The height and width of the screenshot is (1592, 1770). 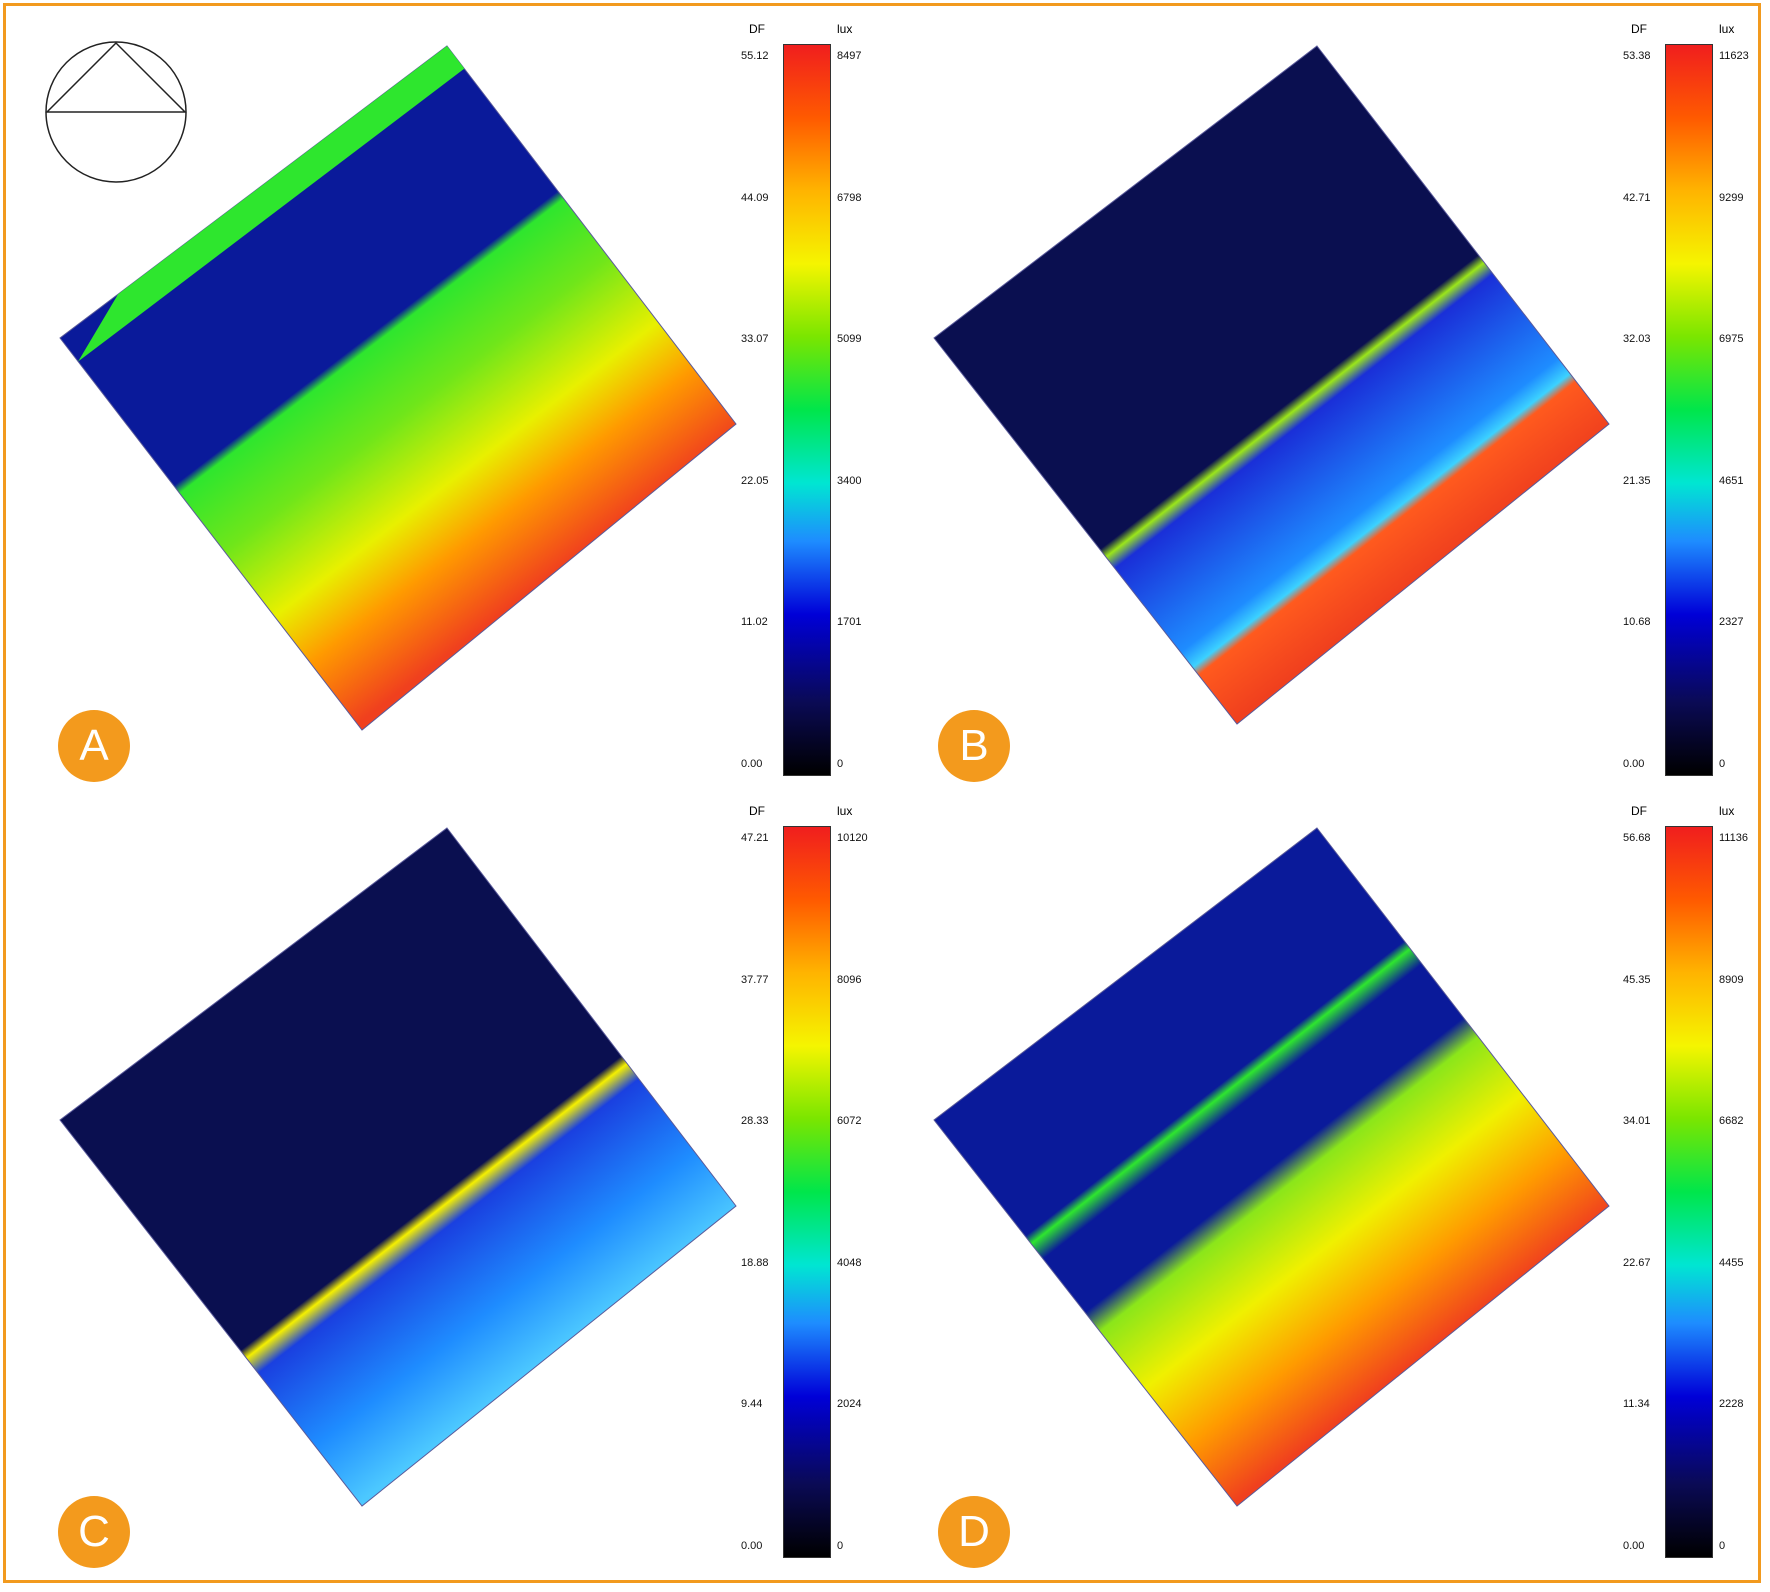 What do you see at coordinates (755, 339) in the screenshot?
I see `df-tick-label: 33.07` at bounding box center [755, 339].